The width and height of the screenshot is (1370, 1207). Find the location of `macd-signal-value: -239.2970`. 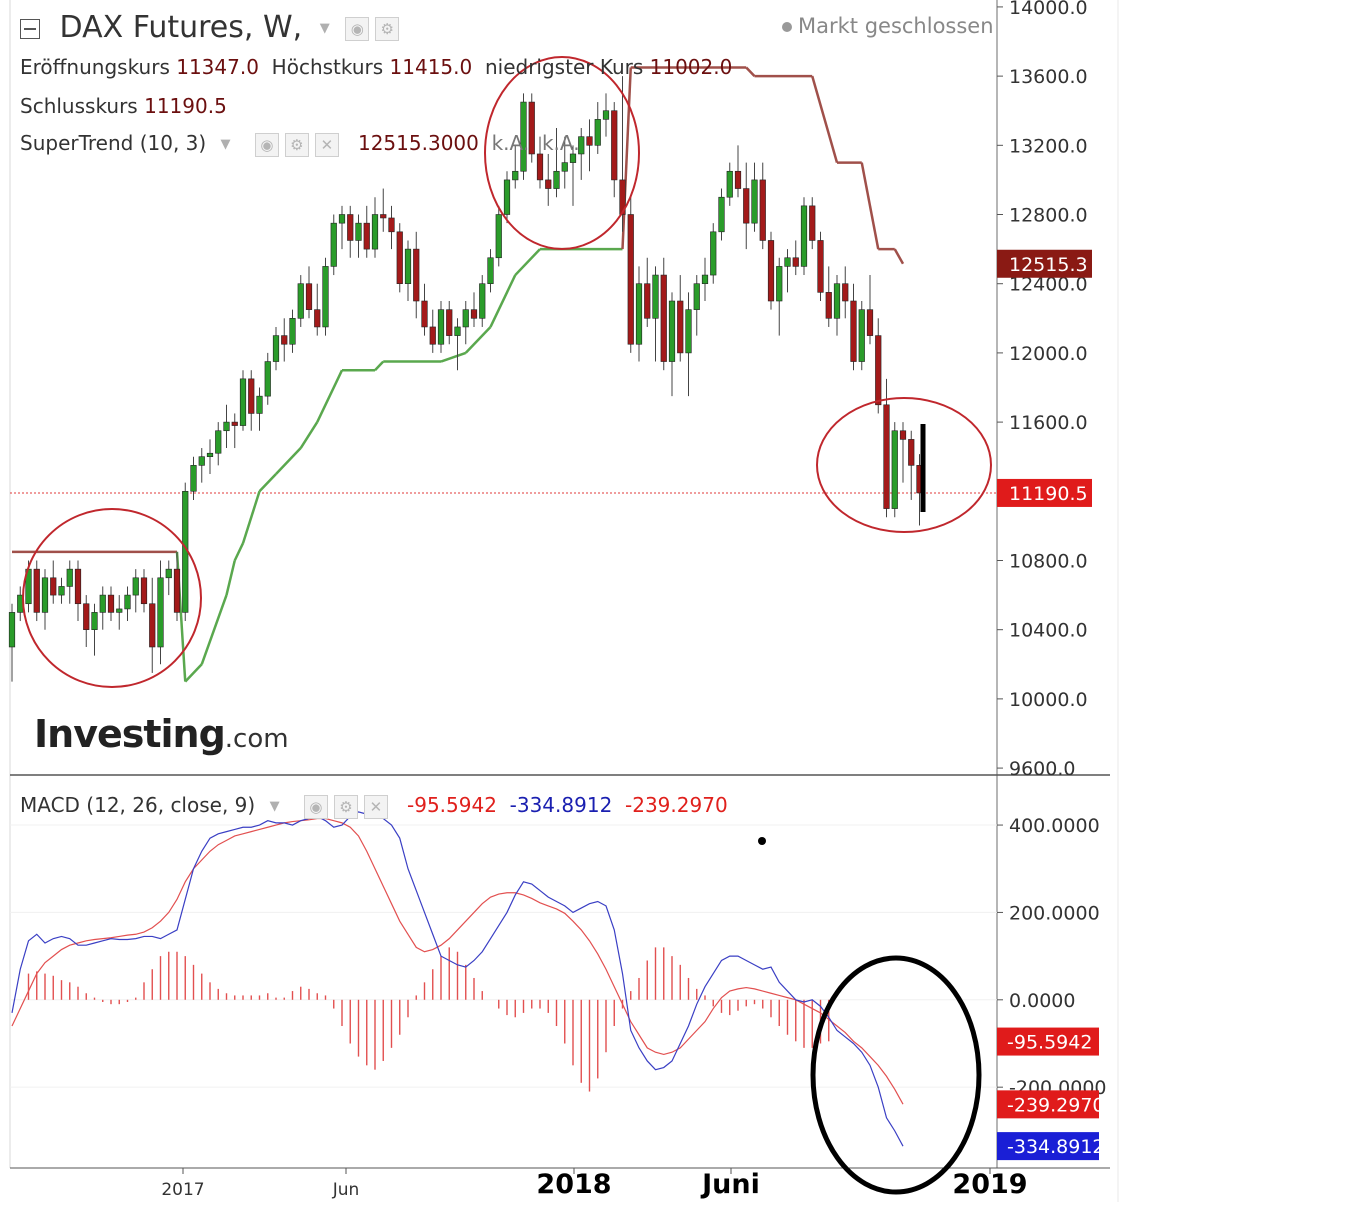

macd-signal-value: -239.2970 is located at coordinates (676, 805).